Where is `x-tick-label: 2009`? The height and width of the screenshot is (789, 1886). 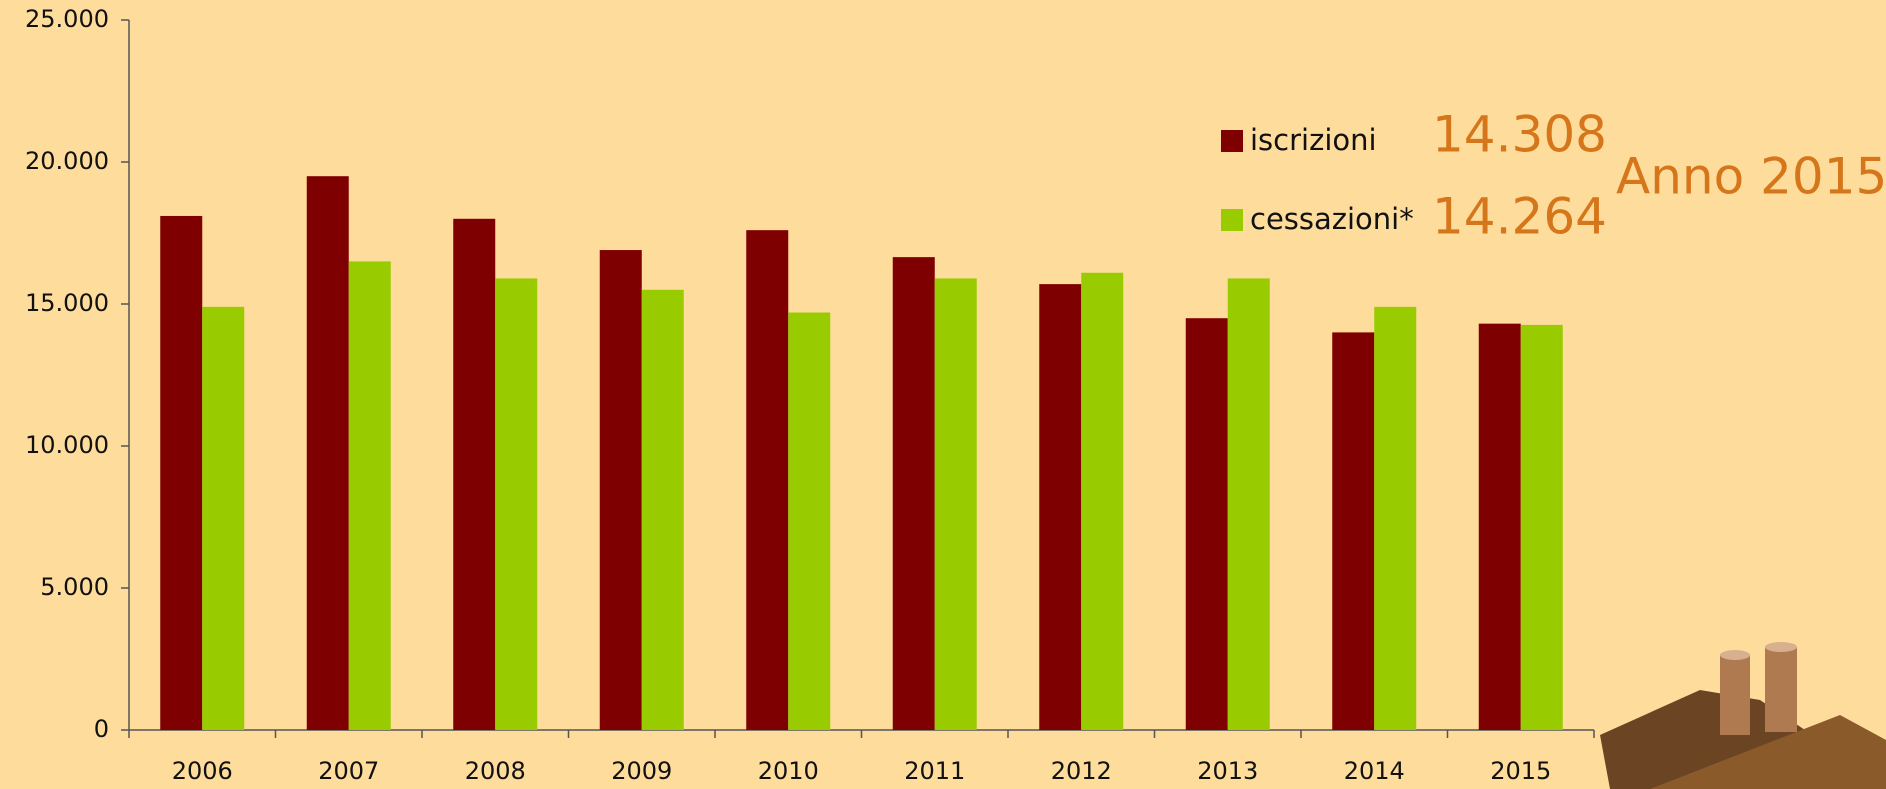 x-tick-label: 2009 is located at coordinates (641, 771).